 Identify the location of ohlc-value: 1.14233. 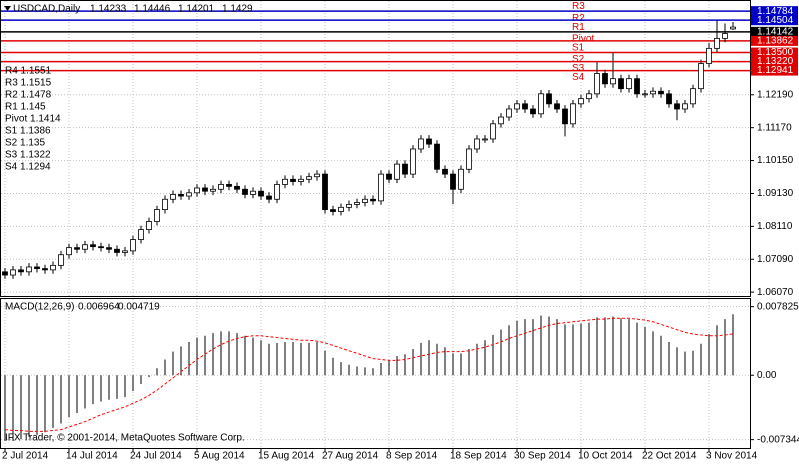
(108, 9).